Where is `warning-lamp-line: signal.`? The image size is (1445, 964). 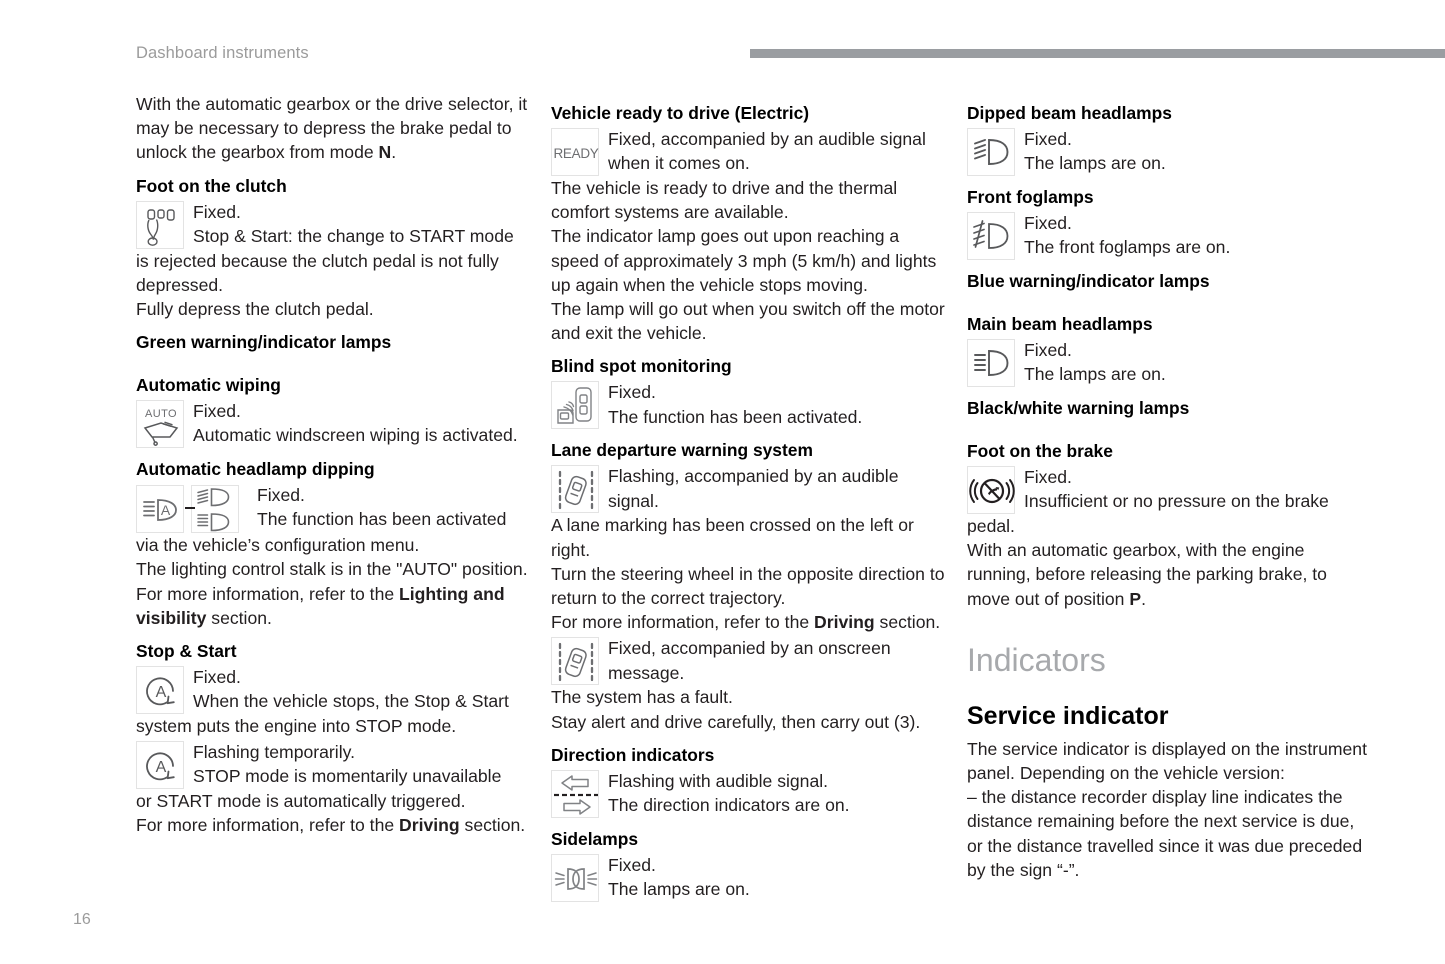 warning-lamp-line: signal. is located at coordinates (633, 500).